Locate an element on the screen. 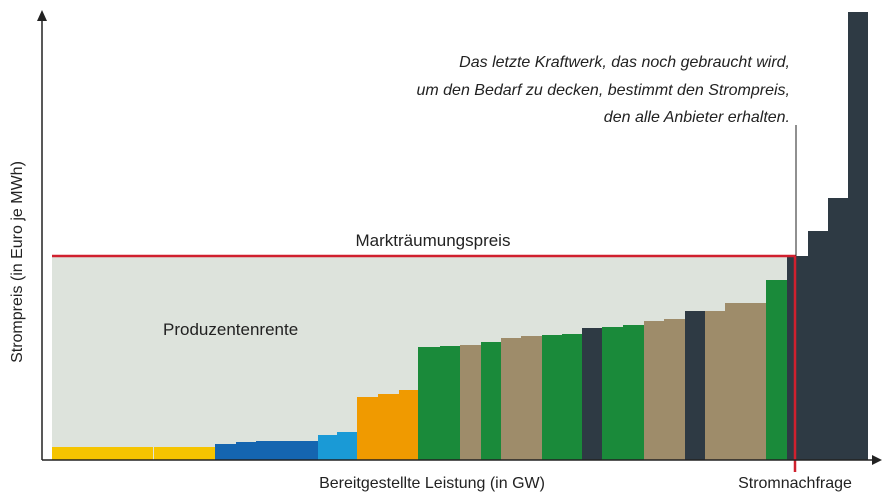  demand-label: Stromnachfrage is located at coordinates (795, 483).